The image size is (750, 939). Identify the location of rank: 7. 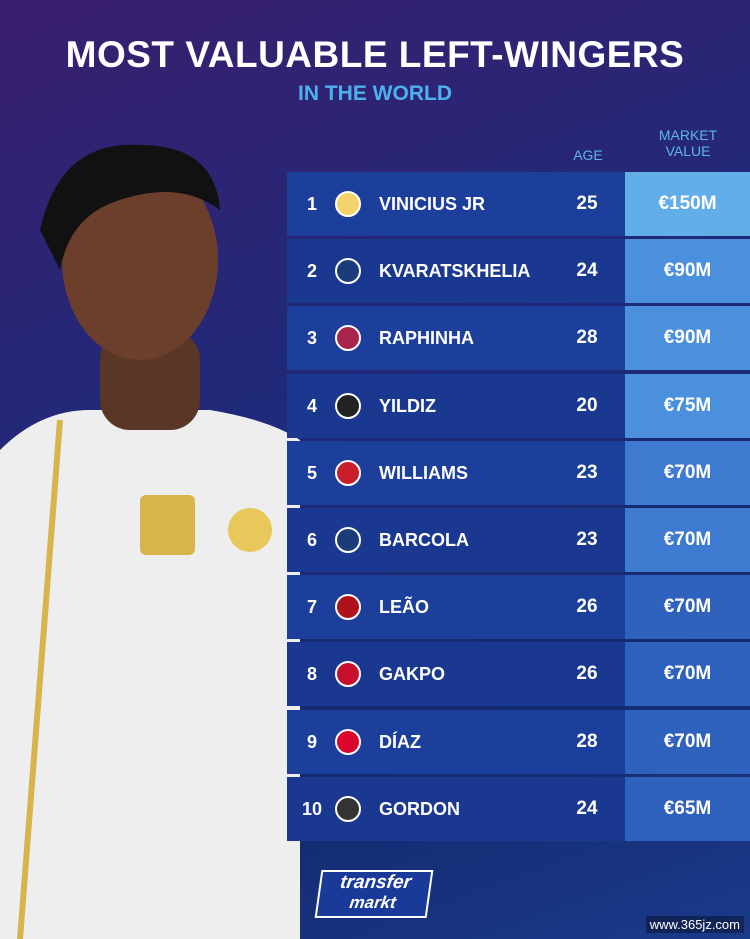
(311, 607).